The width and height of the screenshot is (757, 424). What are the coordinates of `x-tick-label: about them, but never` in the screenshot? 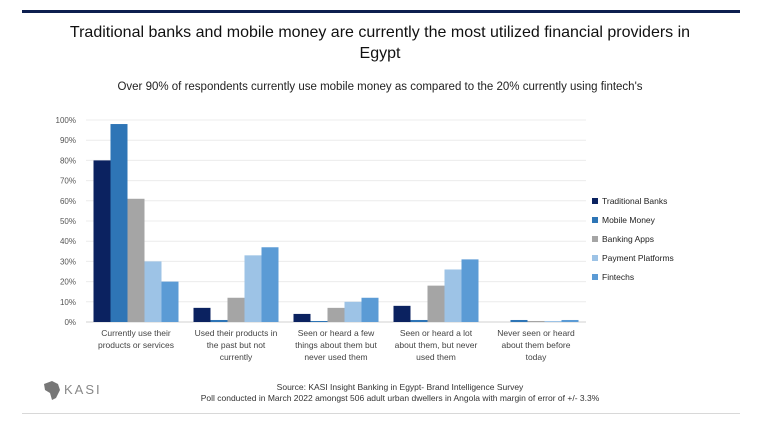 It's located at (436, 345).